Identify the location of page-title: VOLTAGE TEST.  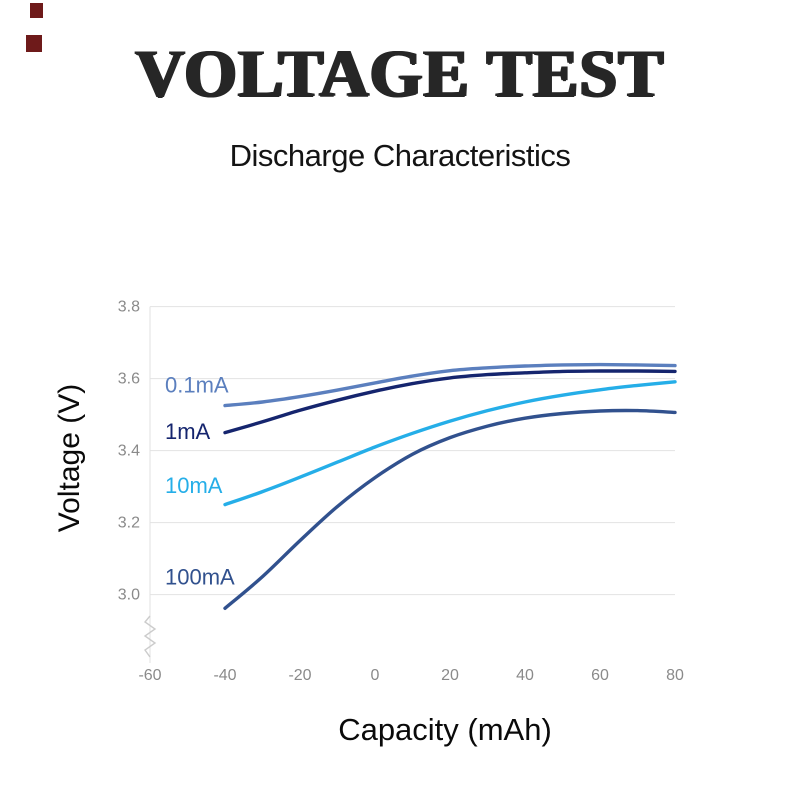
(400, 73).